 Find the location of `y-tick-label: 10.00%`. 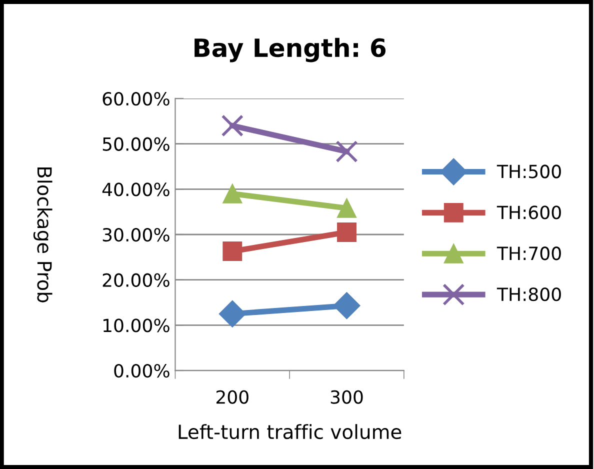

y-tick-label: 10.00% is located at coordinates (137, 325).